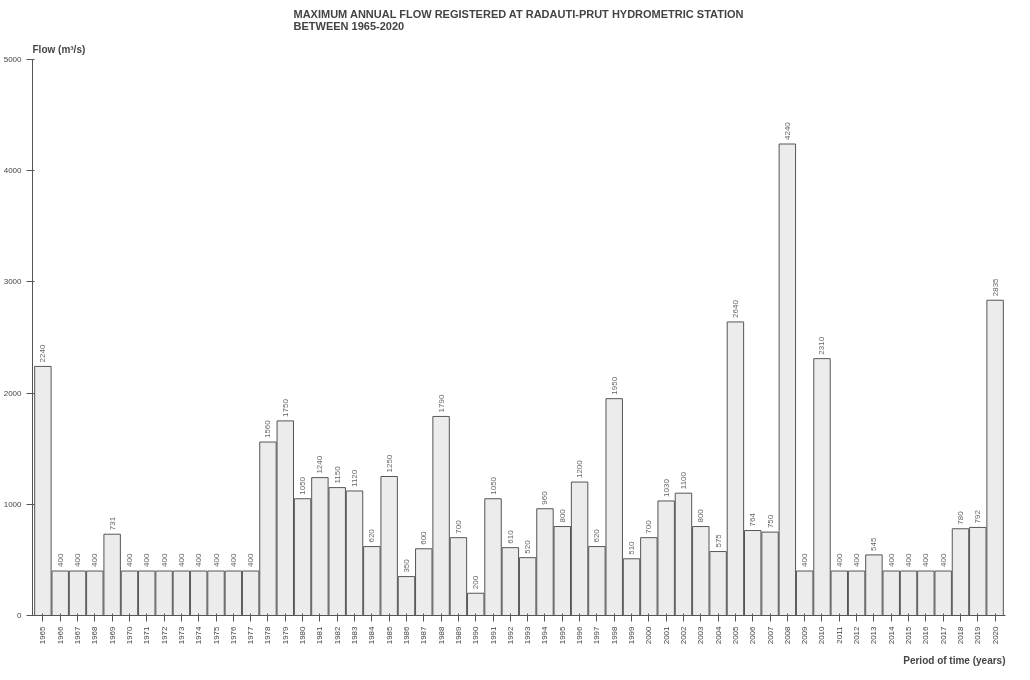 The width and height of the screenshot is (1030, 680). Describe the element at coordinates (406, 635) in the screenshot. I see `x-tick-label: 1986` at that location.